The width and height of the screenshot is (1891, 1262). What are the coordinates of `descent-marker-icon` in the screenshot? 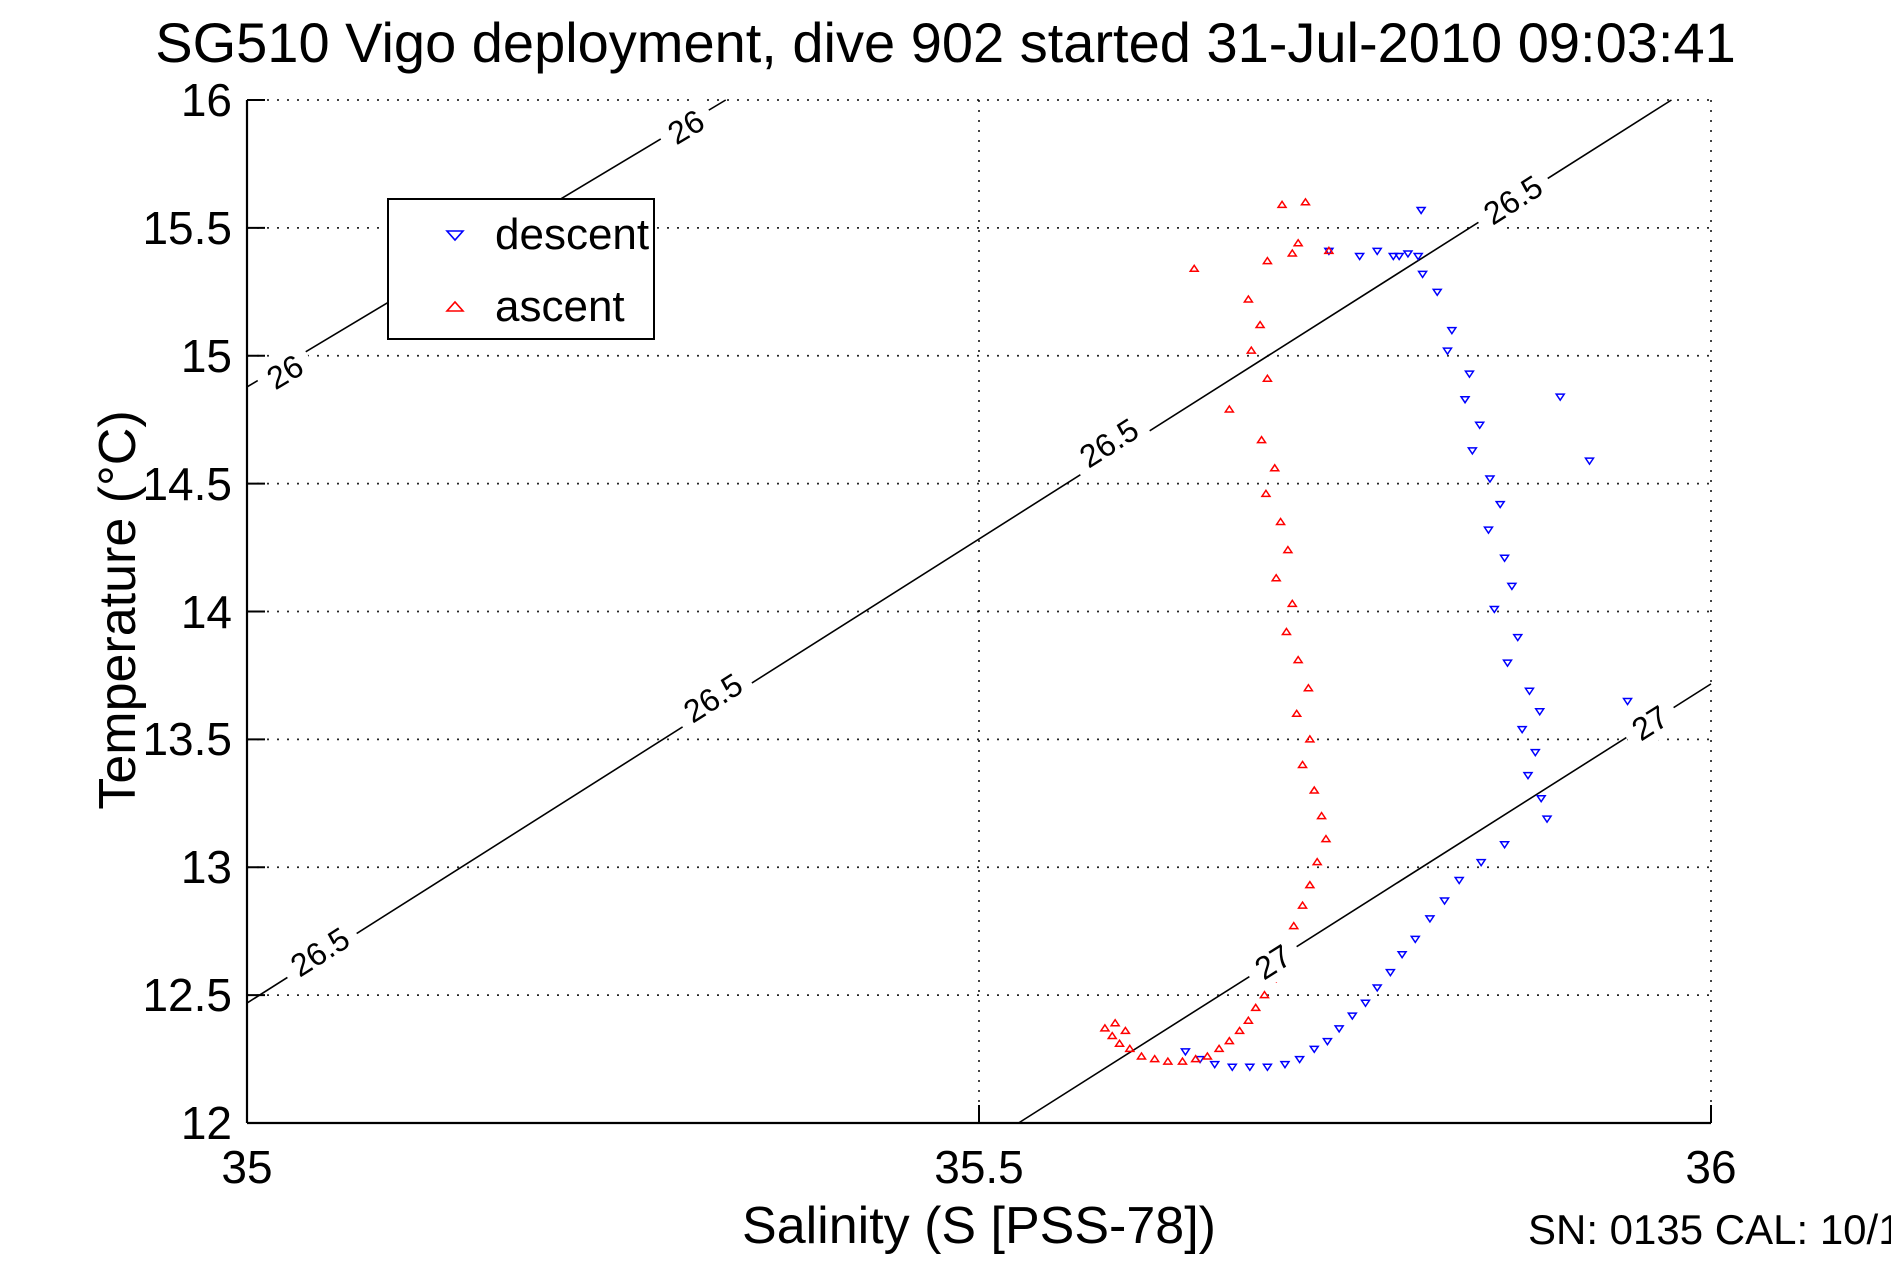 It's located at (455, 236).